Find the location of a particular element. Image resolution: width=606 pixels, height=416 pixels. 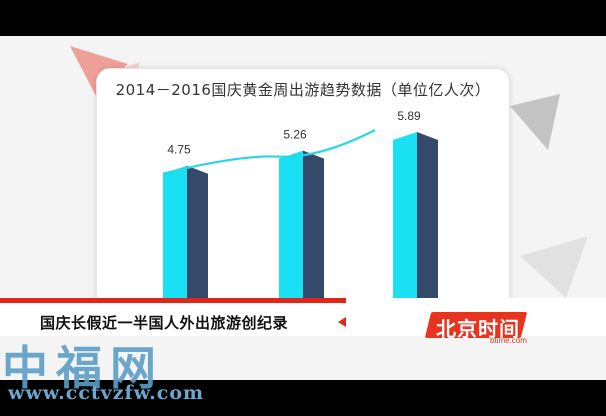

data-label: 5.89 is located at coordinates (409, 116).